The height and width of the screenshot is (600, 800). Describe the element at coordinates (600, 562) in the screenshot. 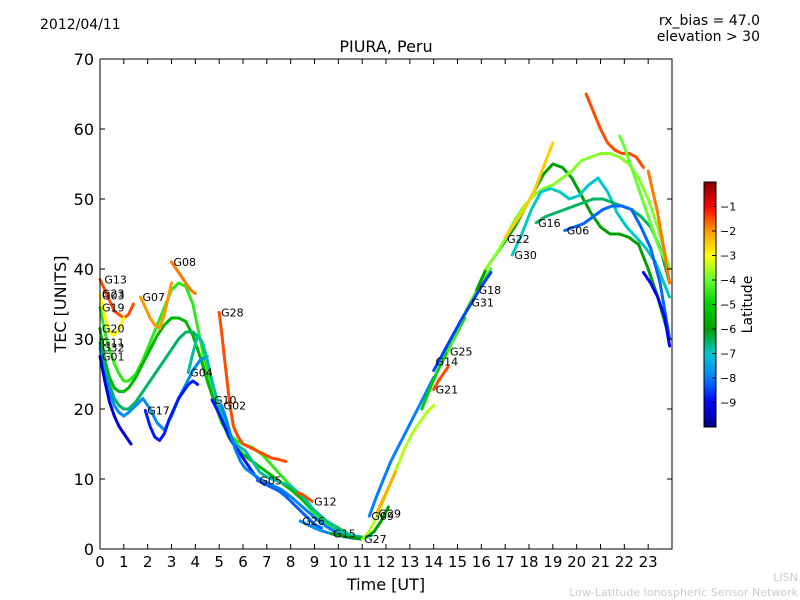

I see `x-tick-label: 21` at that location.